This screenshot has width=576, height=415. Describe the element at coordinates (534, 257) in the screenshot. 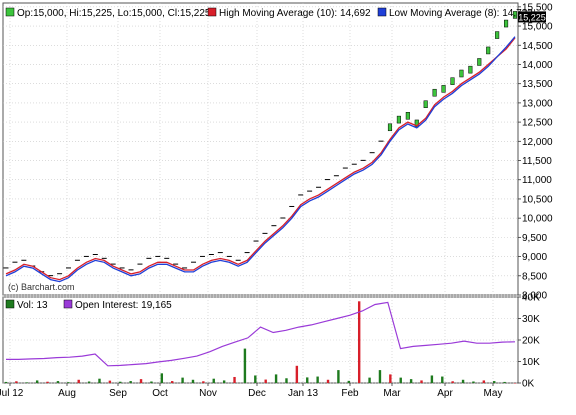

I see `price-tick-label: 9,000` at that location.